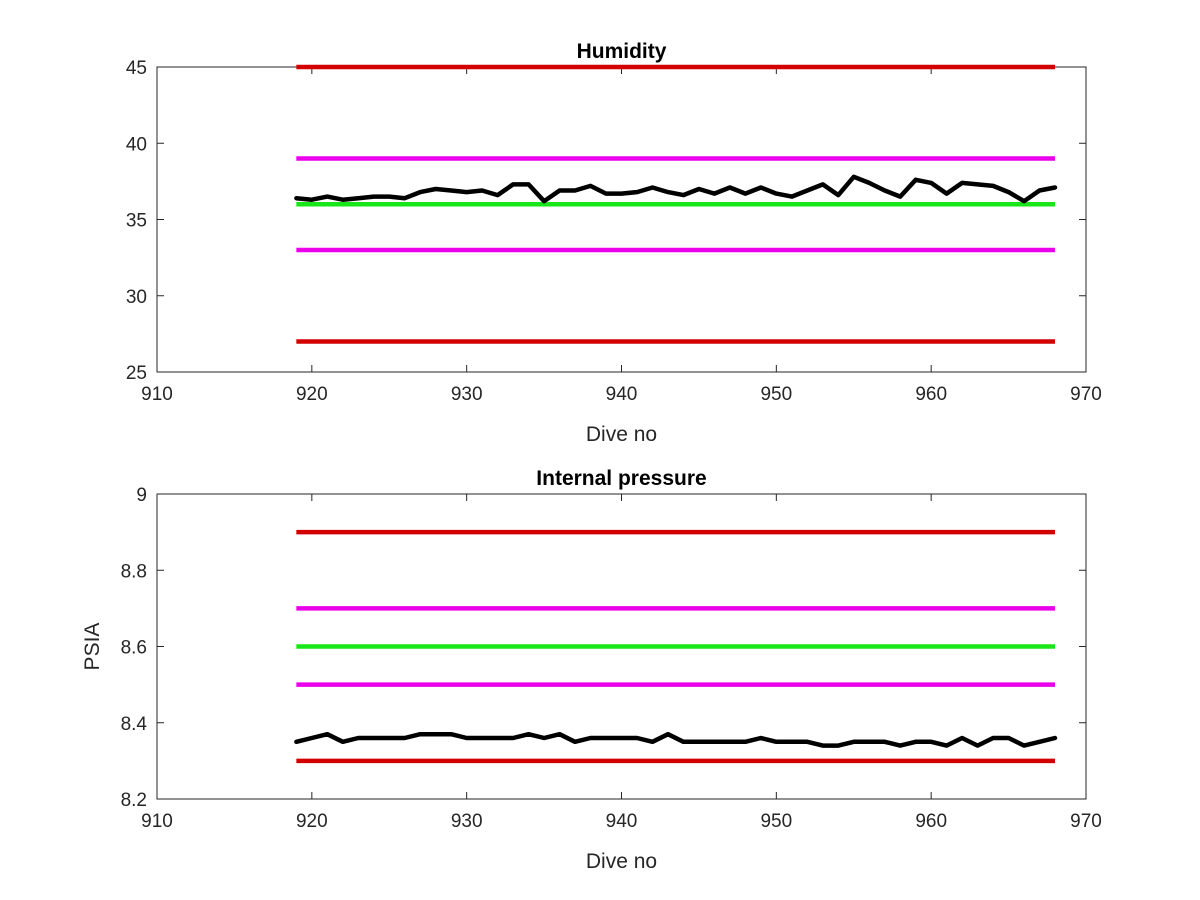 This screenshot has height=900, width=1200. I want to click on y-tick-label: 40, so click(136, 144).